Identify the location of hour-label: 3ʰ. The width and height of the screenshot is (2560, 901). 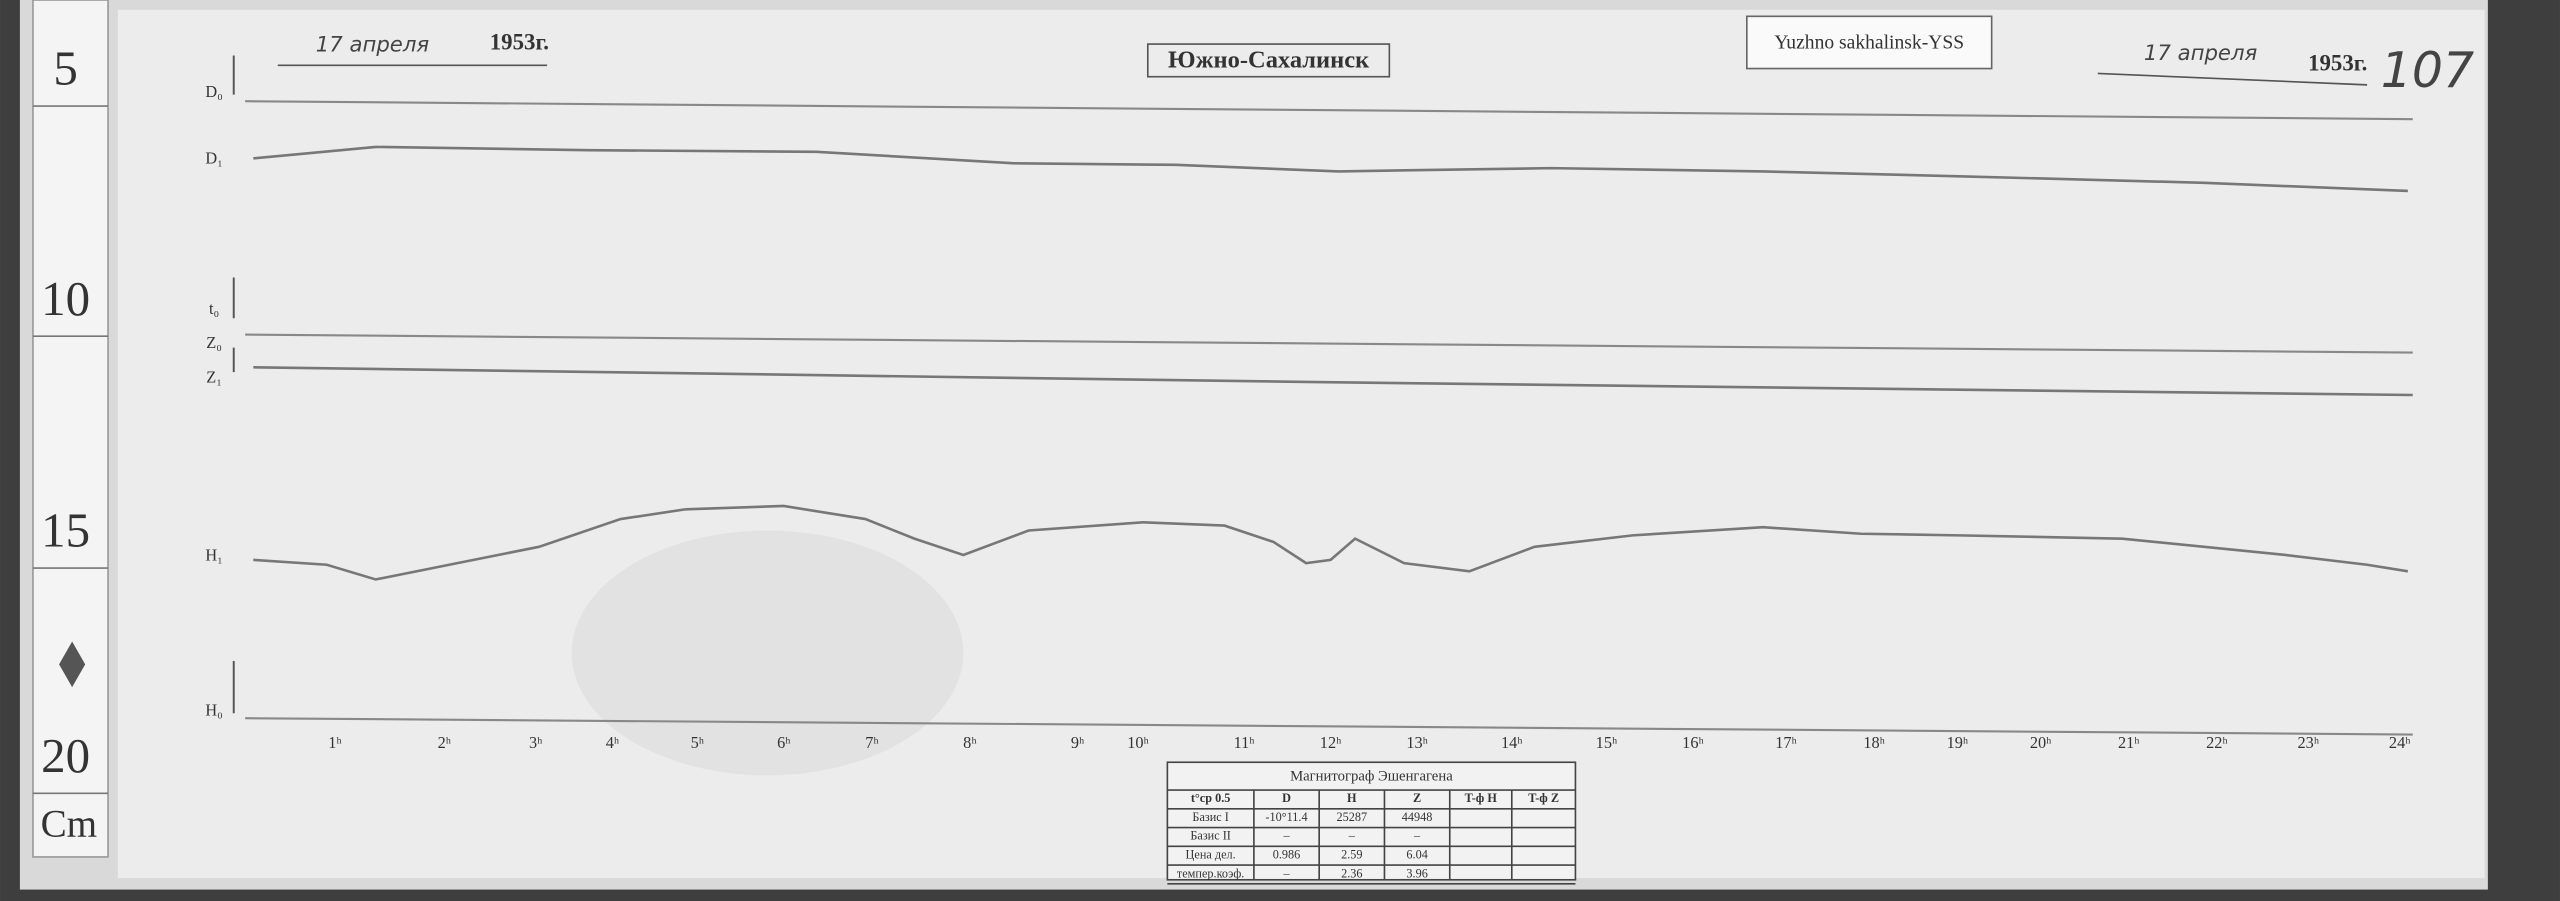
(535, 742).